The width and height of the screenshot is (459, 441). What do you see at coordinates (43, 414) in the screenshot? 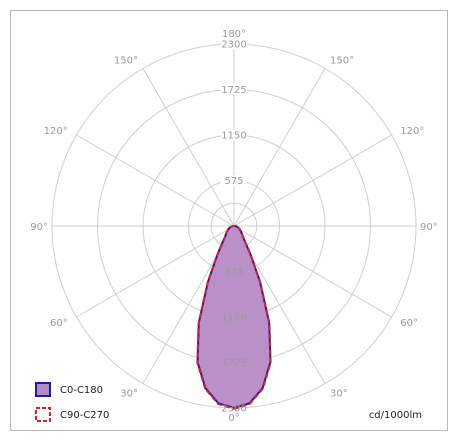
I see `legend-swatch-c90-c270` at bounding box center [43, 414].